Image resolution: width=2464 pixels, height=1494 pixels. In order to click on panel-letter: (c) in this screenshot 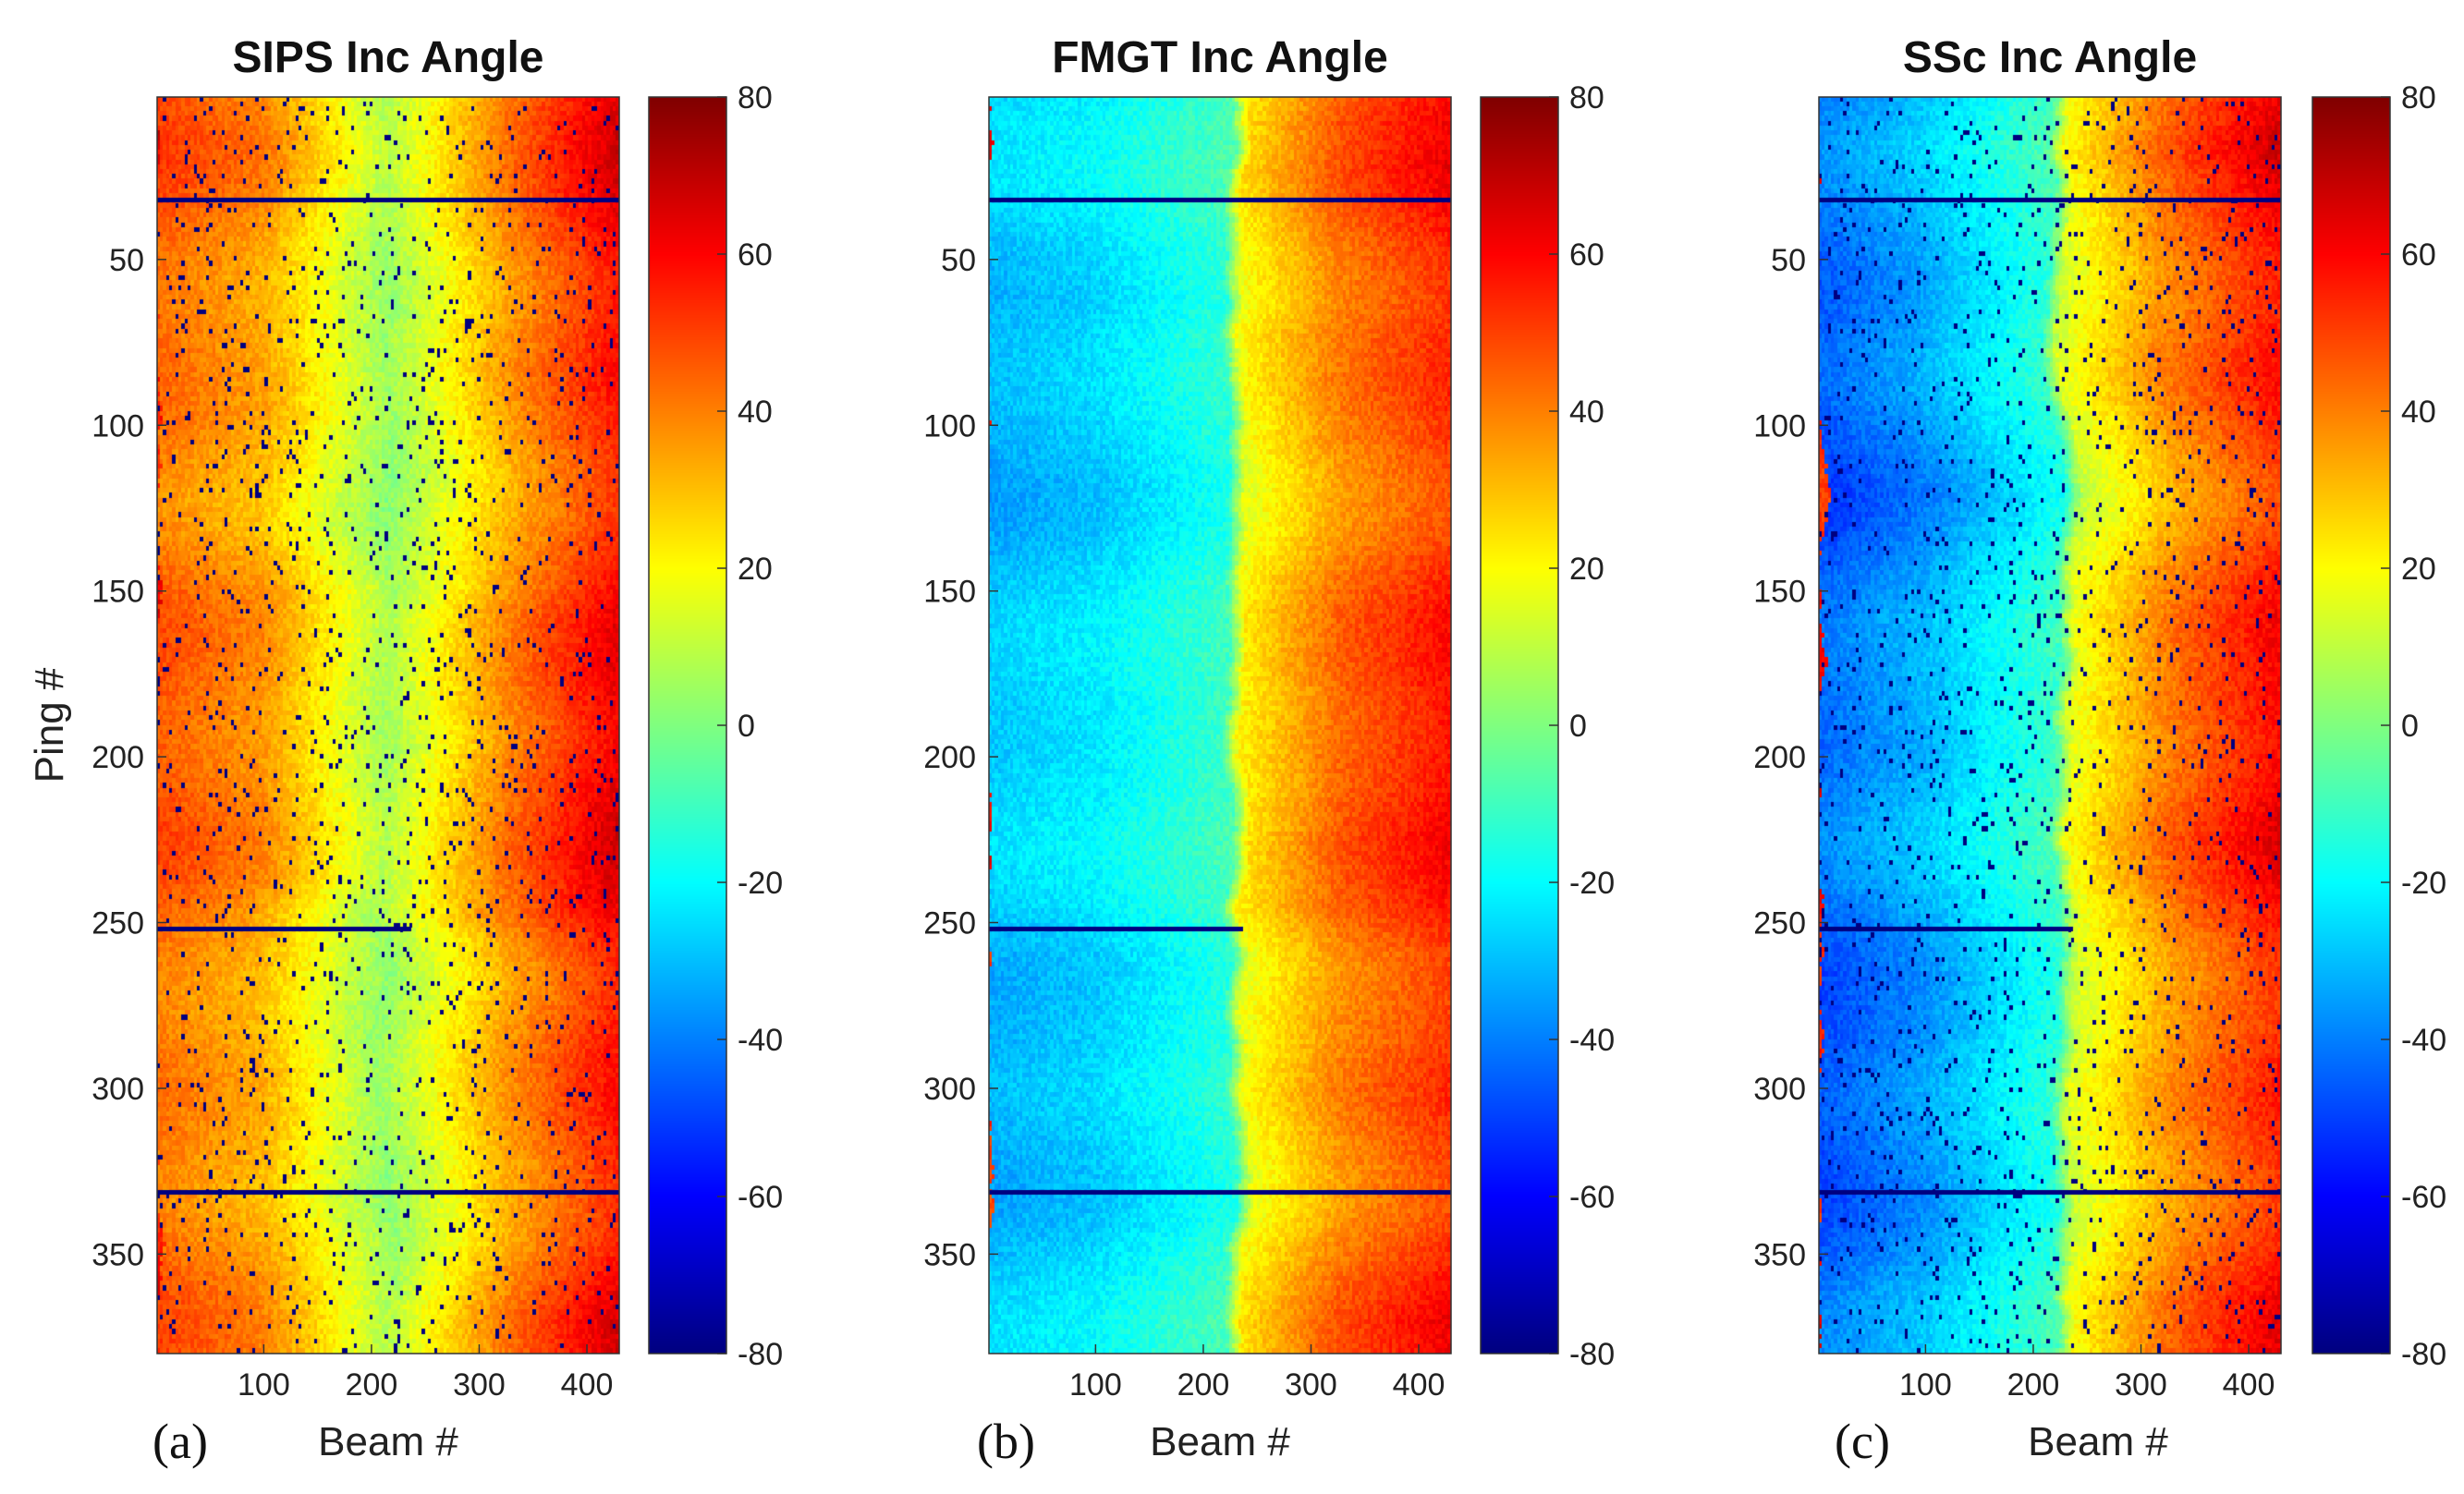, I will do `click(1862, 1441)`.